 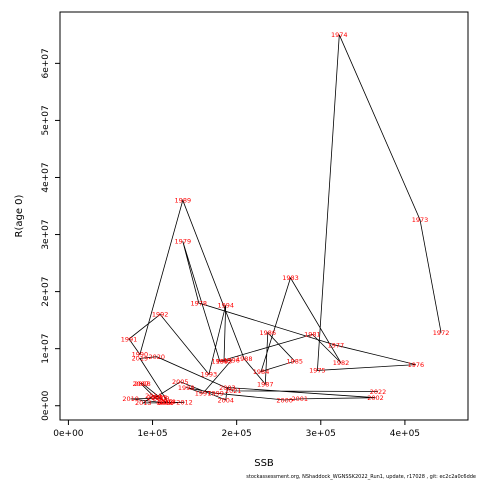 I want to click on point-label-2020: 2020, so click(x=156, y=357).